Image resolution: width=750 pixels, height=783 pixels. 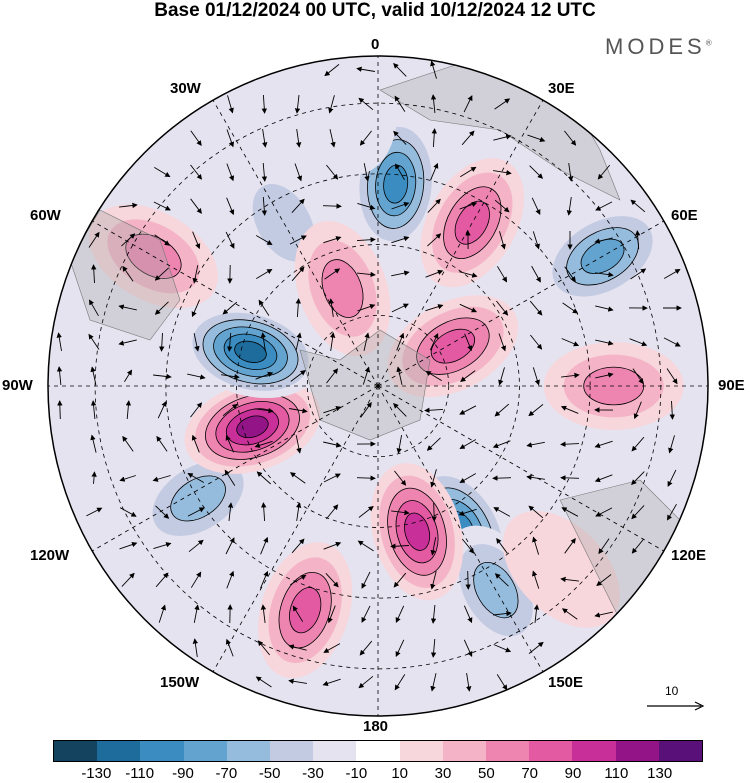 I want to click on colorbar-tick-label: -130, so click(x=96, y=773).